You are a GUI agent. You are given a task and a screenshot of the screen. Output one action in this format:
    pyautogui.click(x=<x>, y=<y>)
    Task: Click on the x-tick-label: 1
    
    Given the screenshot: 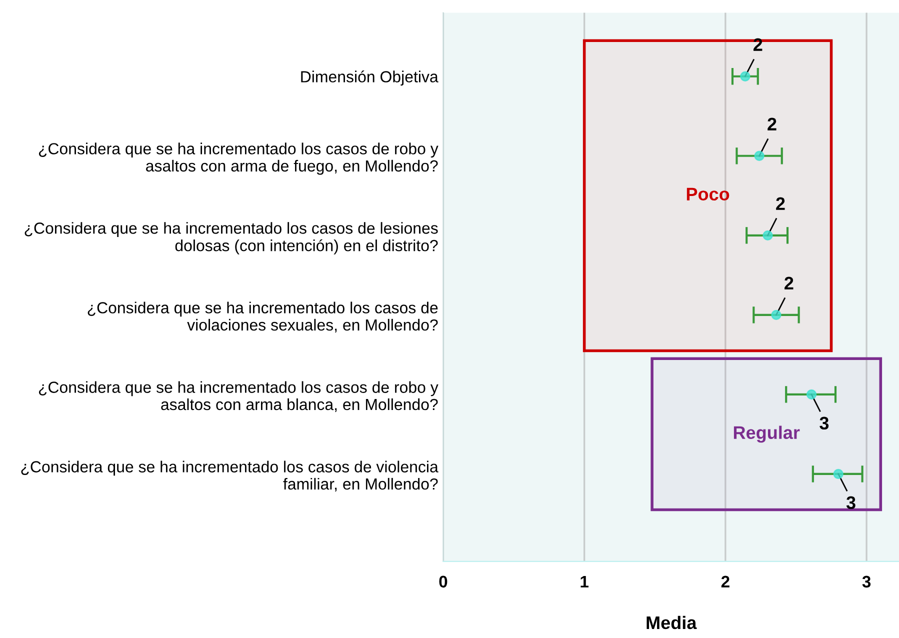 What is the action you would take?
    pyautogui.click(x=584, y=582)
    